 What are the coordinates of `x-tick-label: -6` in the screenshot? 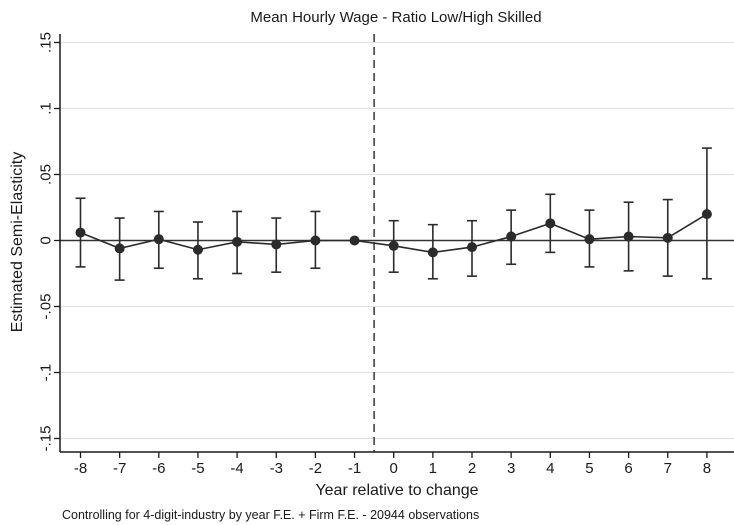 It's located at (158, 468).